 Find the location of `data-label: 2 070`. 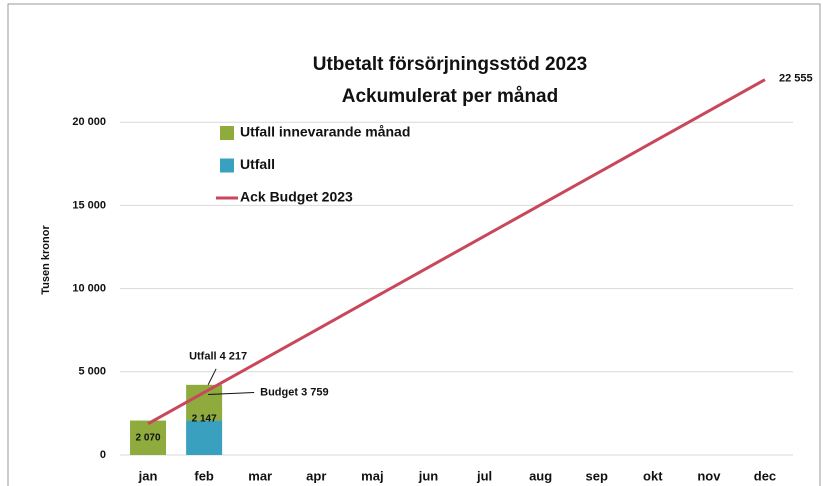

data-label: 2 070 is located at coordinates (148, 437).